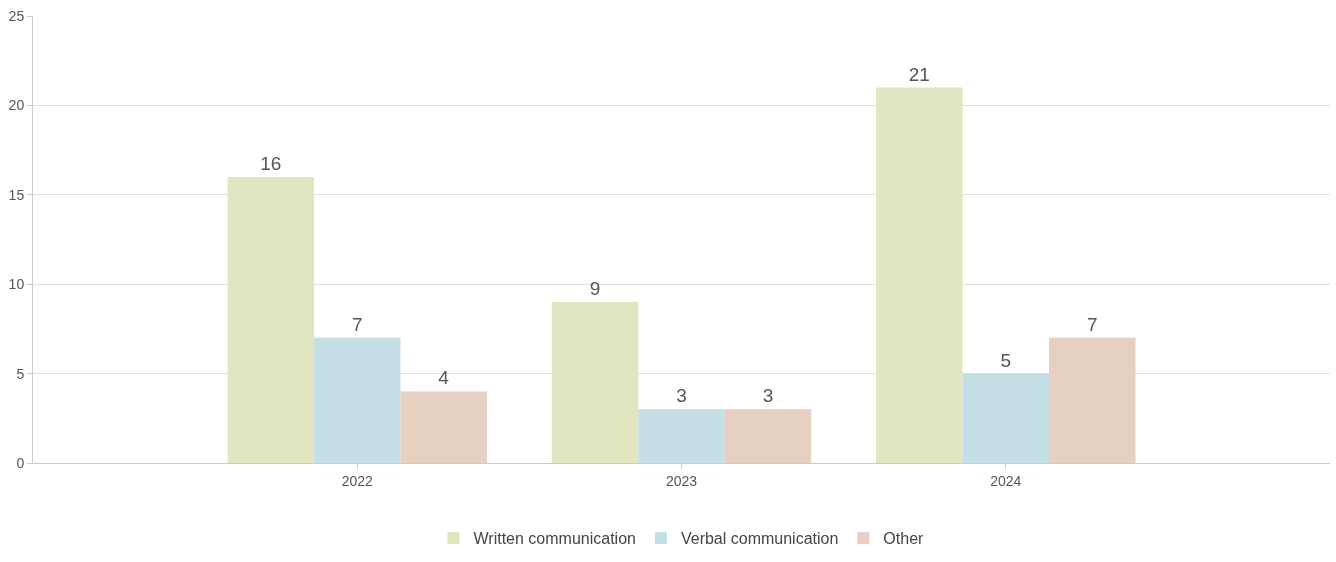 This screenshot has width=1336, height=562. I want to click on y-tick-label: 10, so click(16, 284).